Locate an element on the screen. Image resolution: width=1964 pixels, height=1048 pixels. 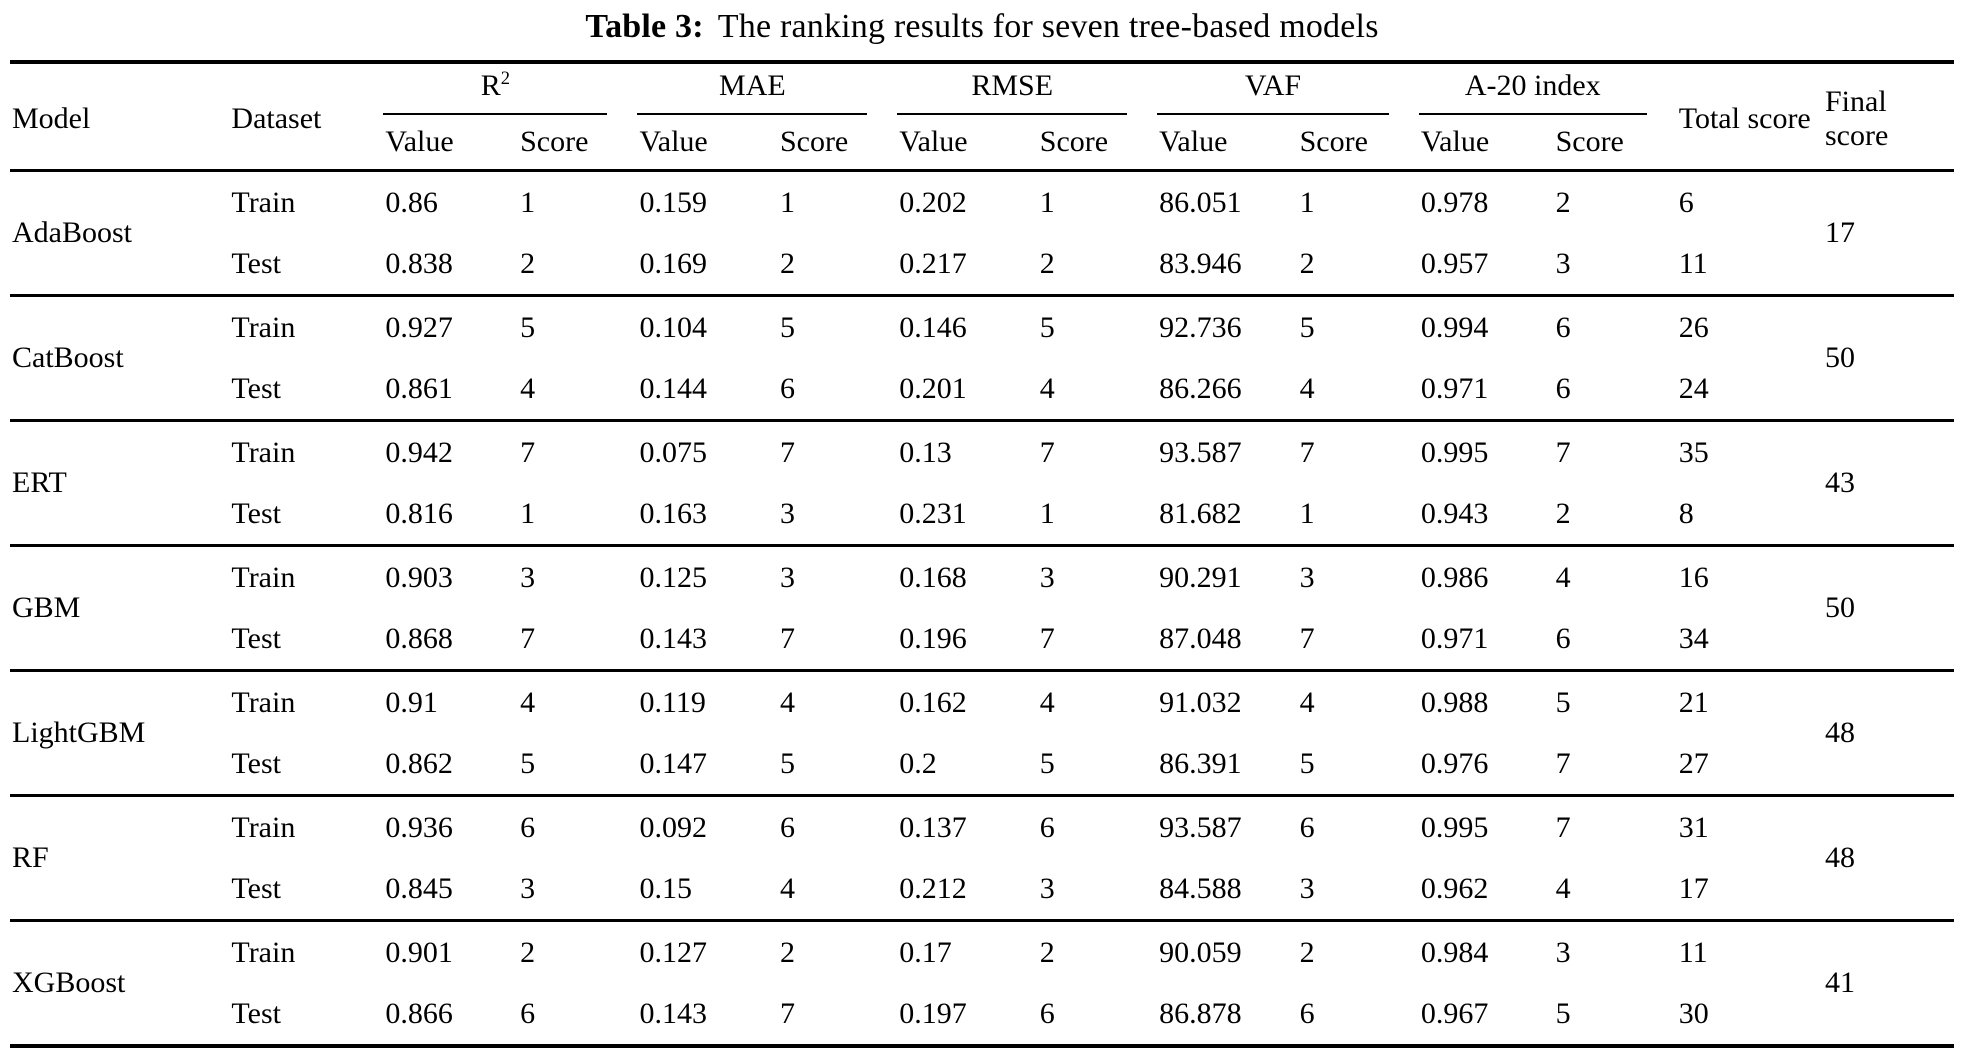
column-header-total-score: Total score is located at coordinates (1749, 117).